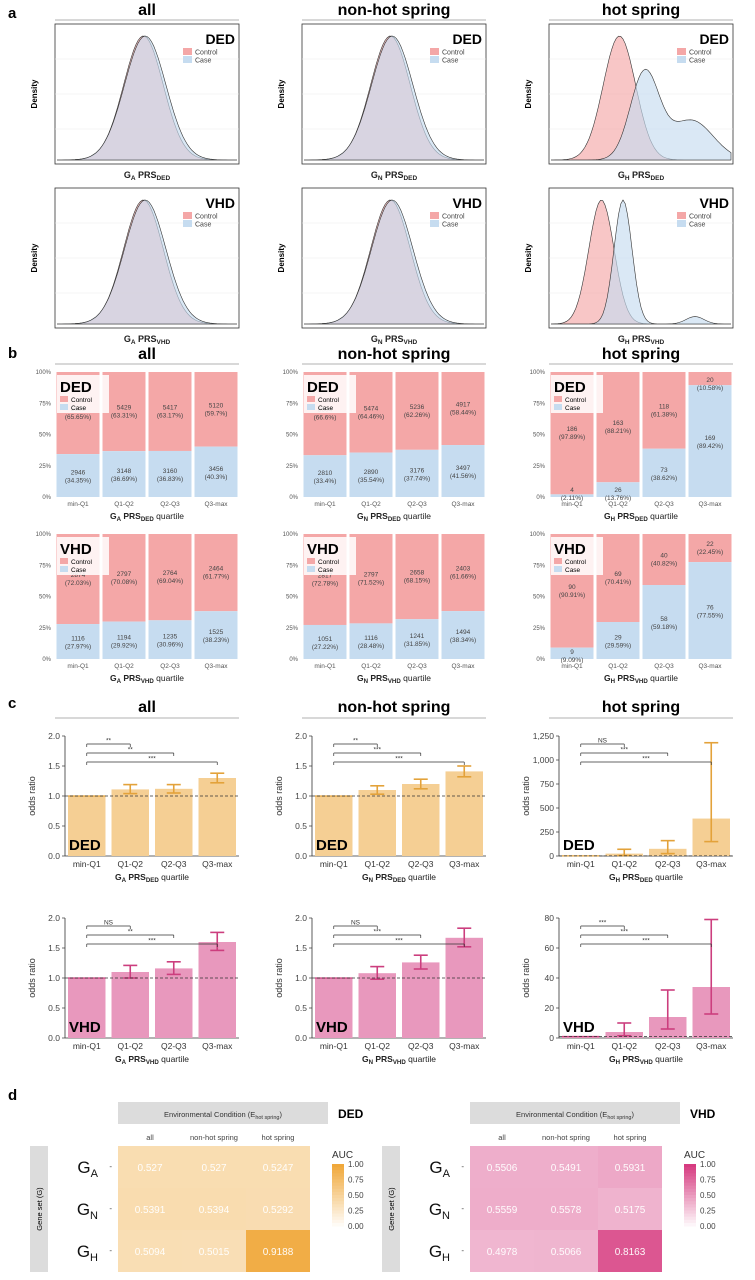  I want to click on case-count: 1116, so click(78, 639).